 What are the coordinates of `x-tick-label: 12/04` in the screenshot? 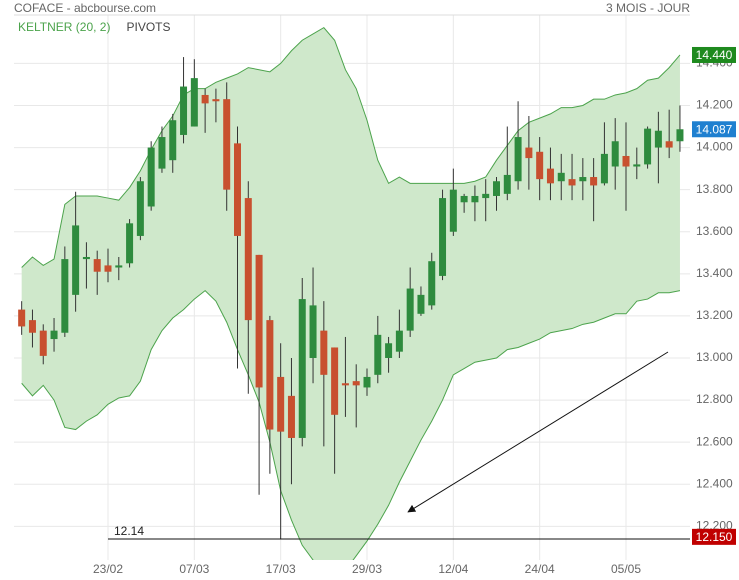 It's located at (453, 569).